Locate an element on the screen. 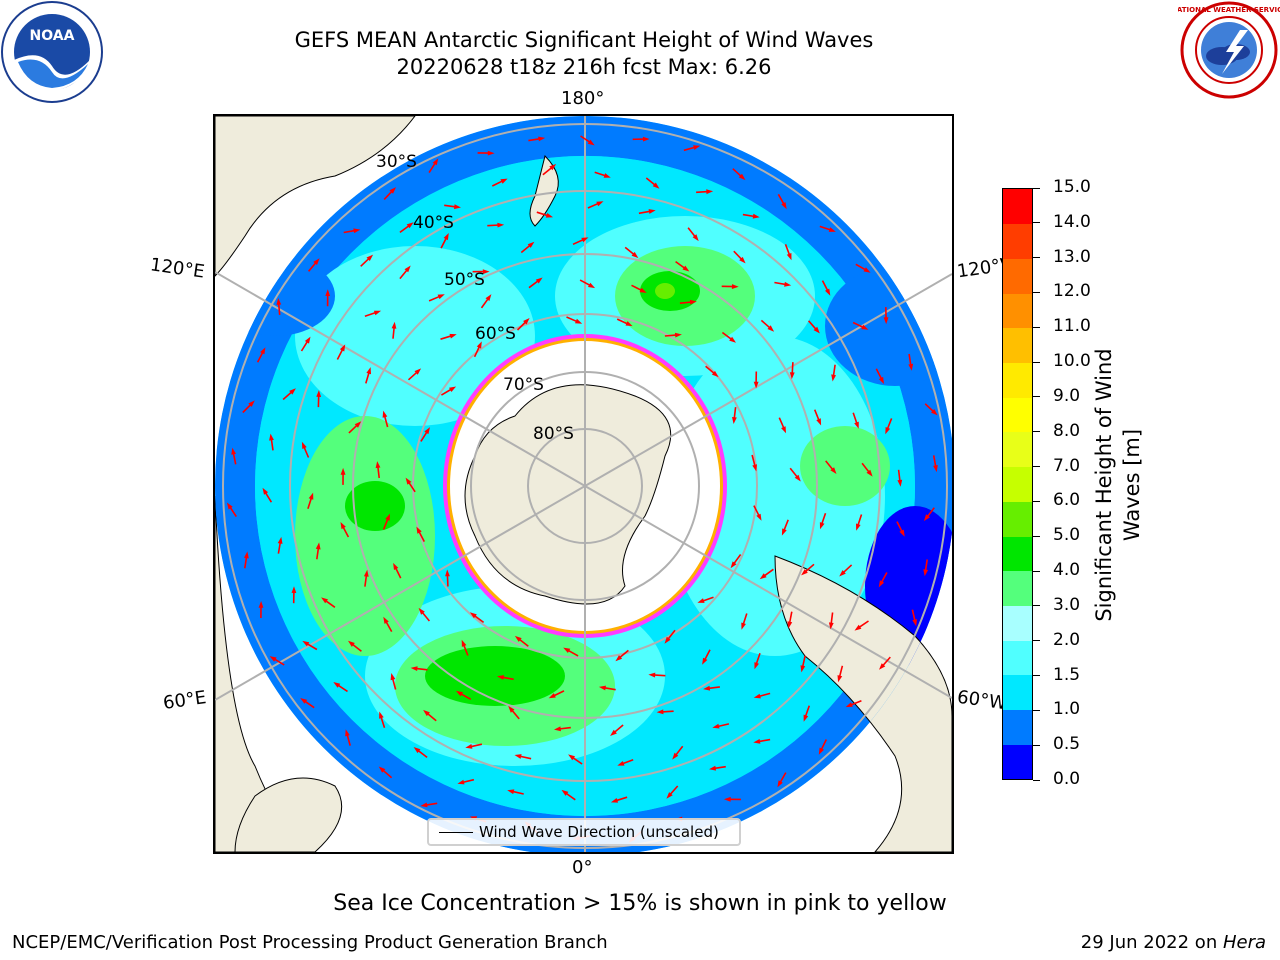 This screenshot has height=960, width=1280. lon-label-120e: 120°E is located at coordinates (177, 268).